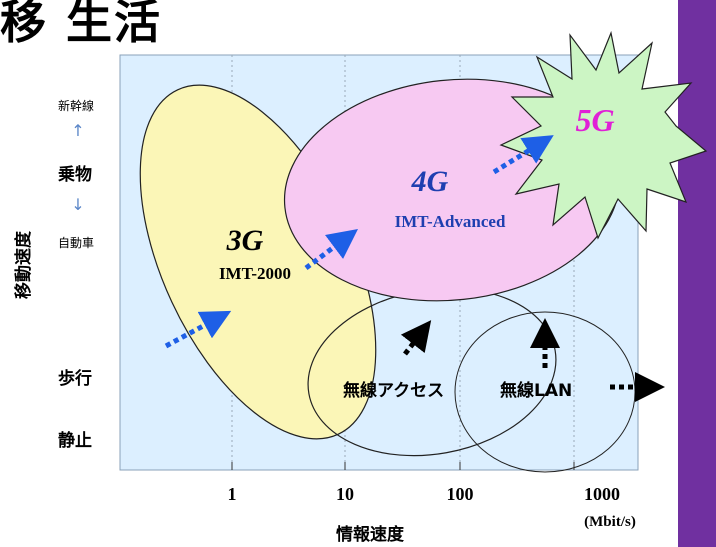  Describe the element at coordinates (532, 360) in the screenshot. I see `black-arrows` at that location.